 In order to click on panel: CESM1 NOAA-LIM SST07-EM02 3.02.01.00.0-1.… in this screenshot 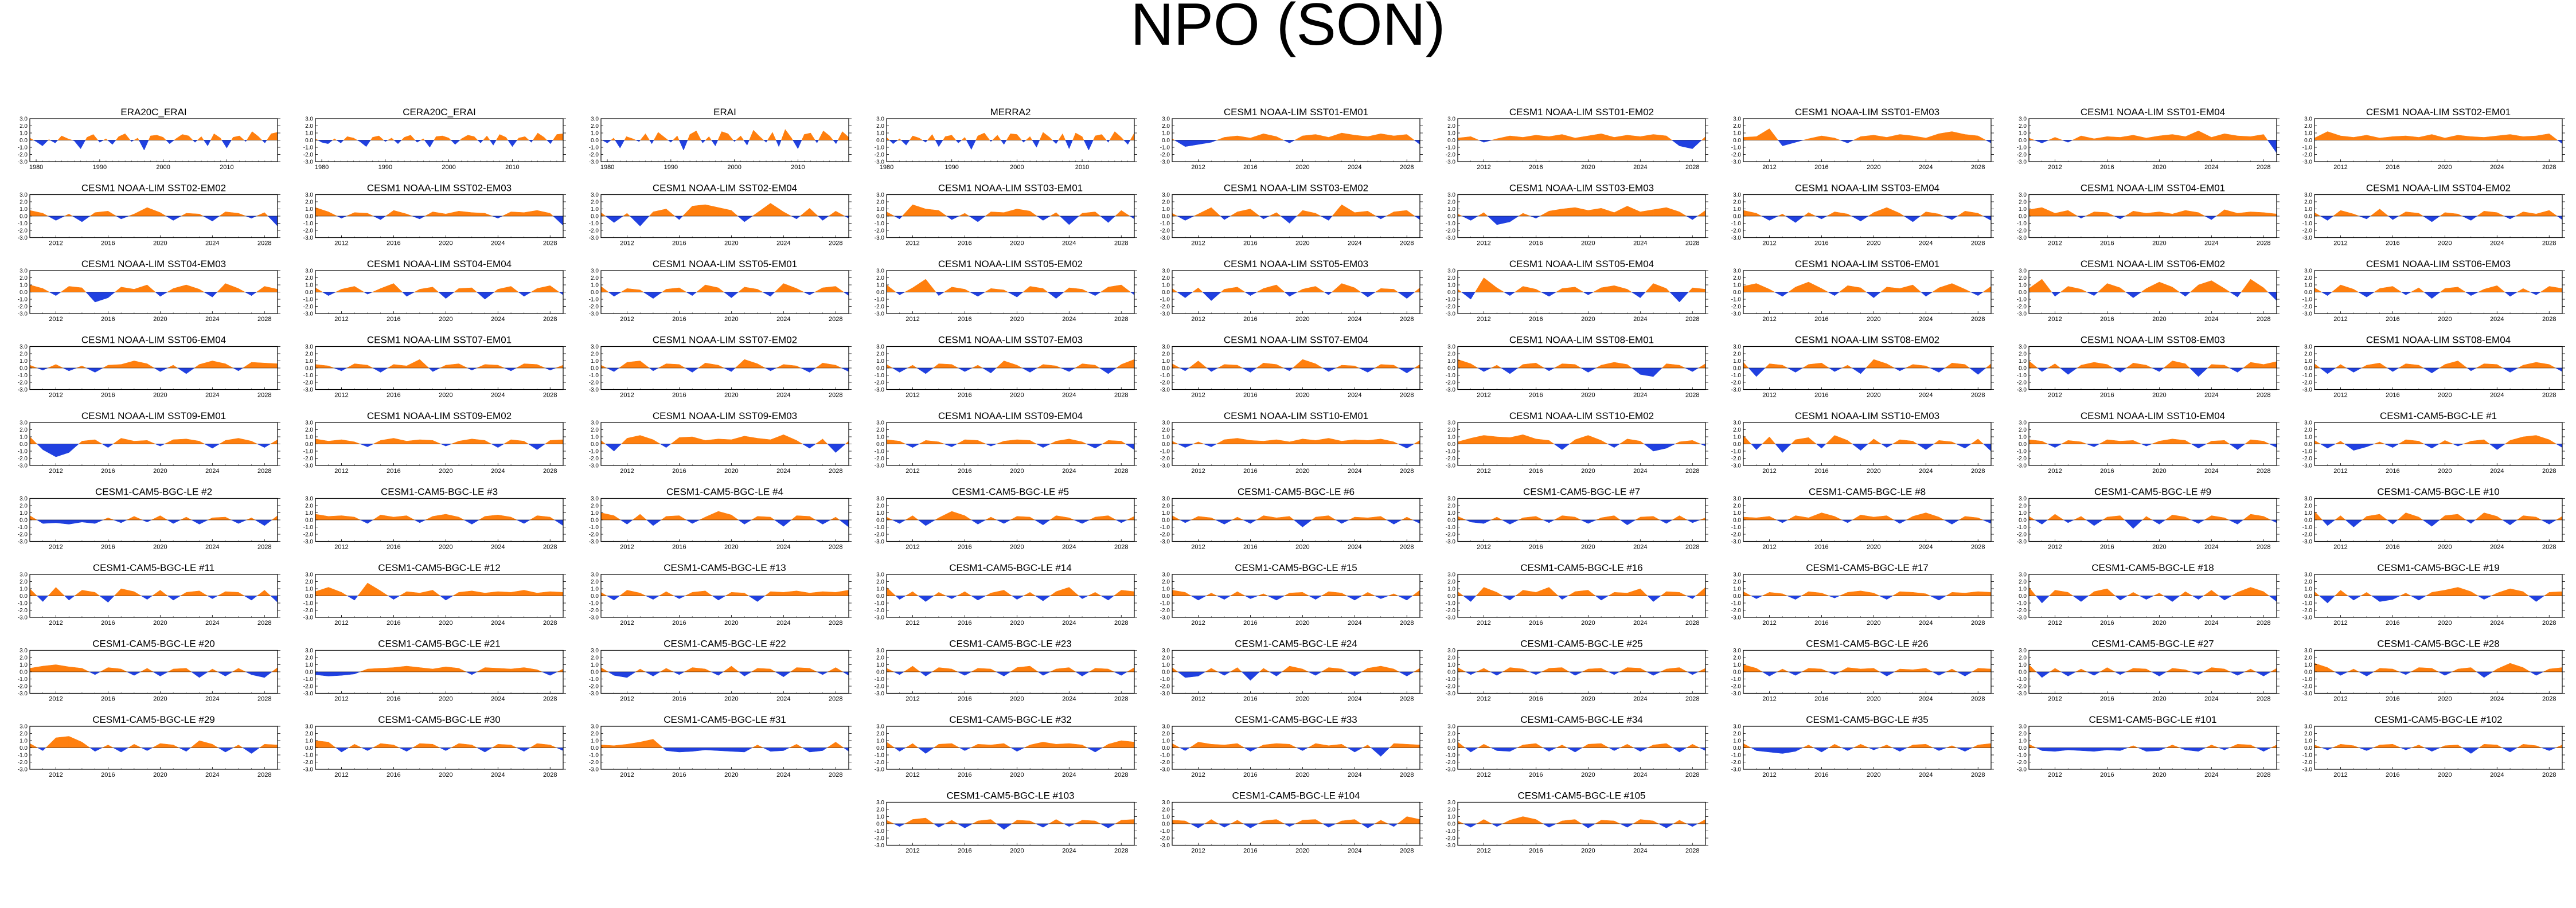, I will do `click(721, 367)`.